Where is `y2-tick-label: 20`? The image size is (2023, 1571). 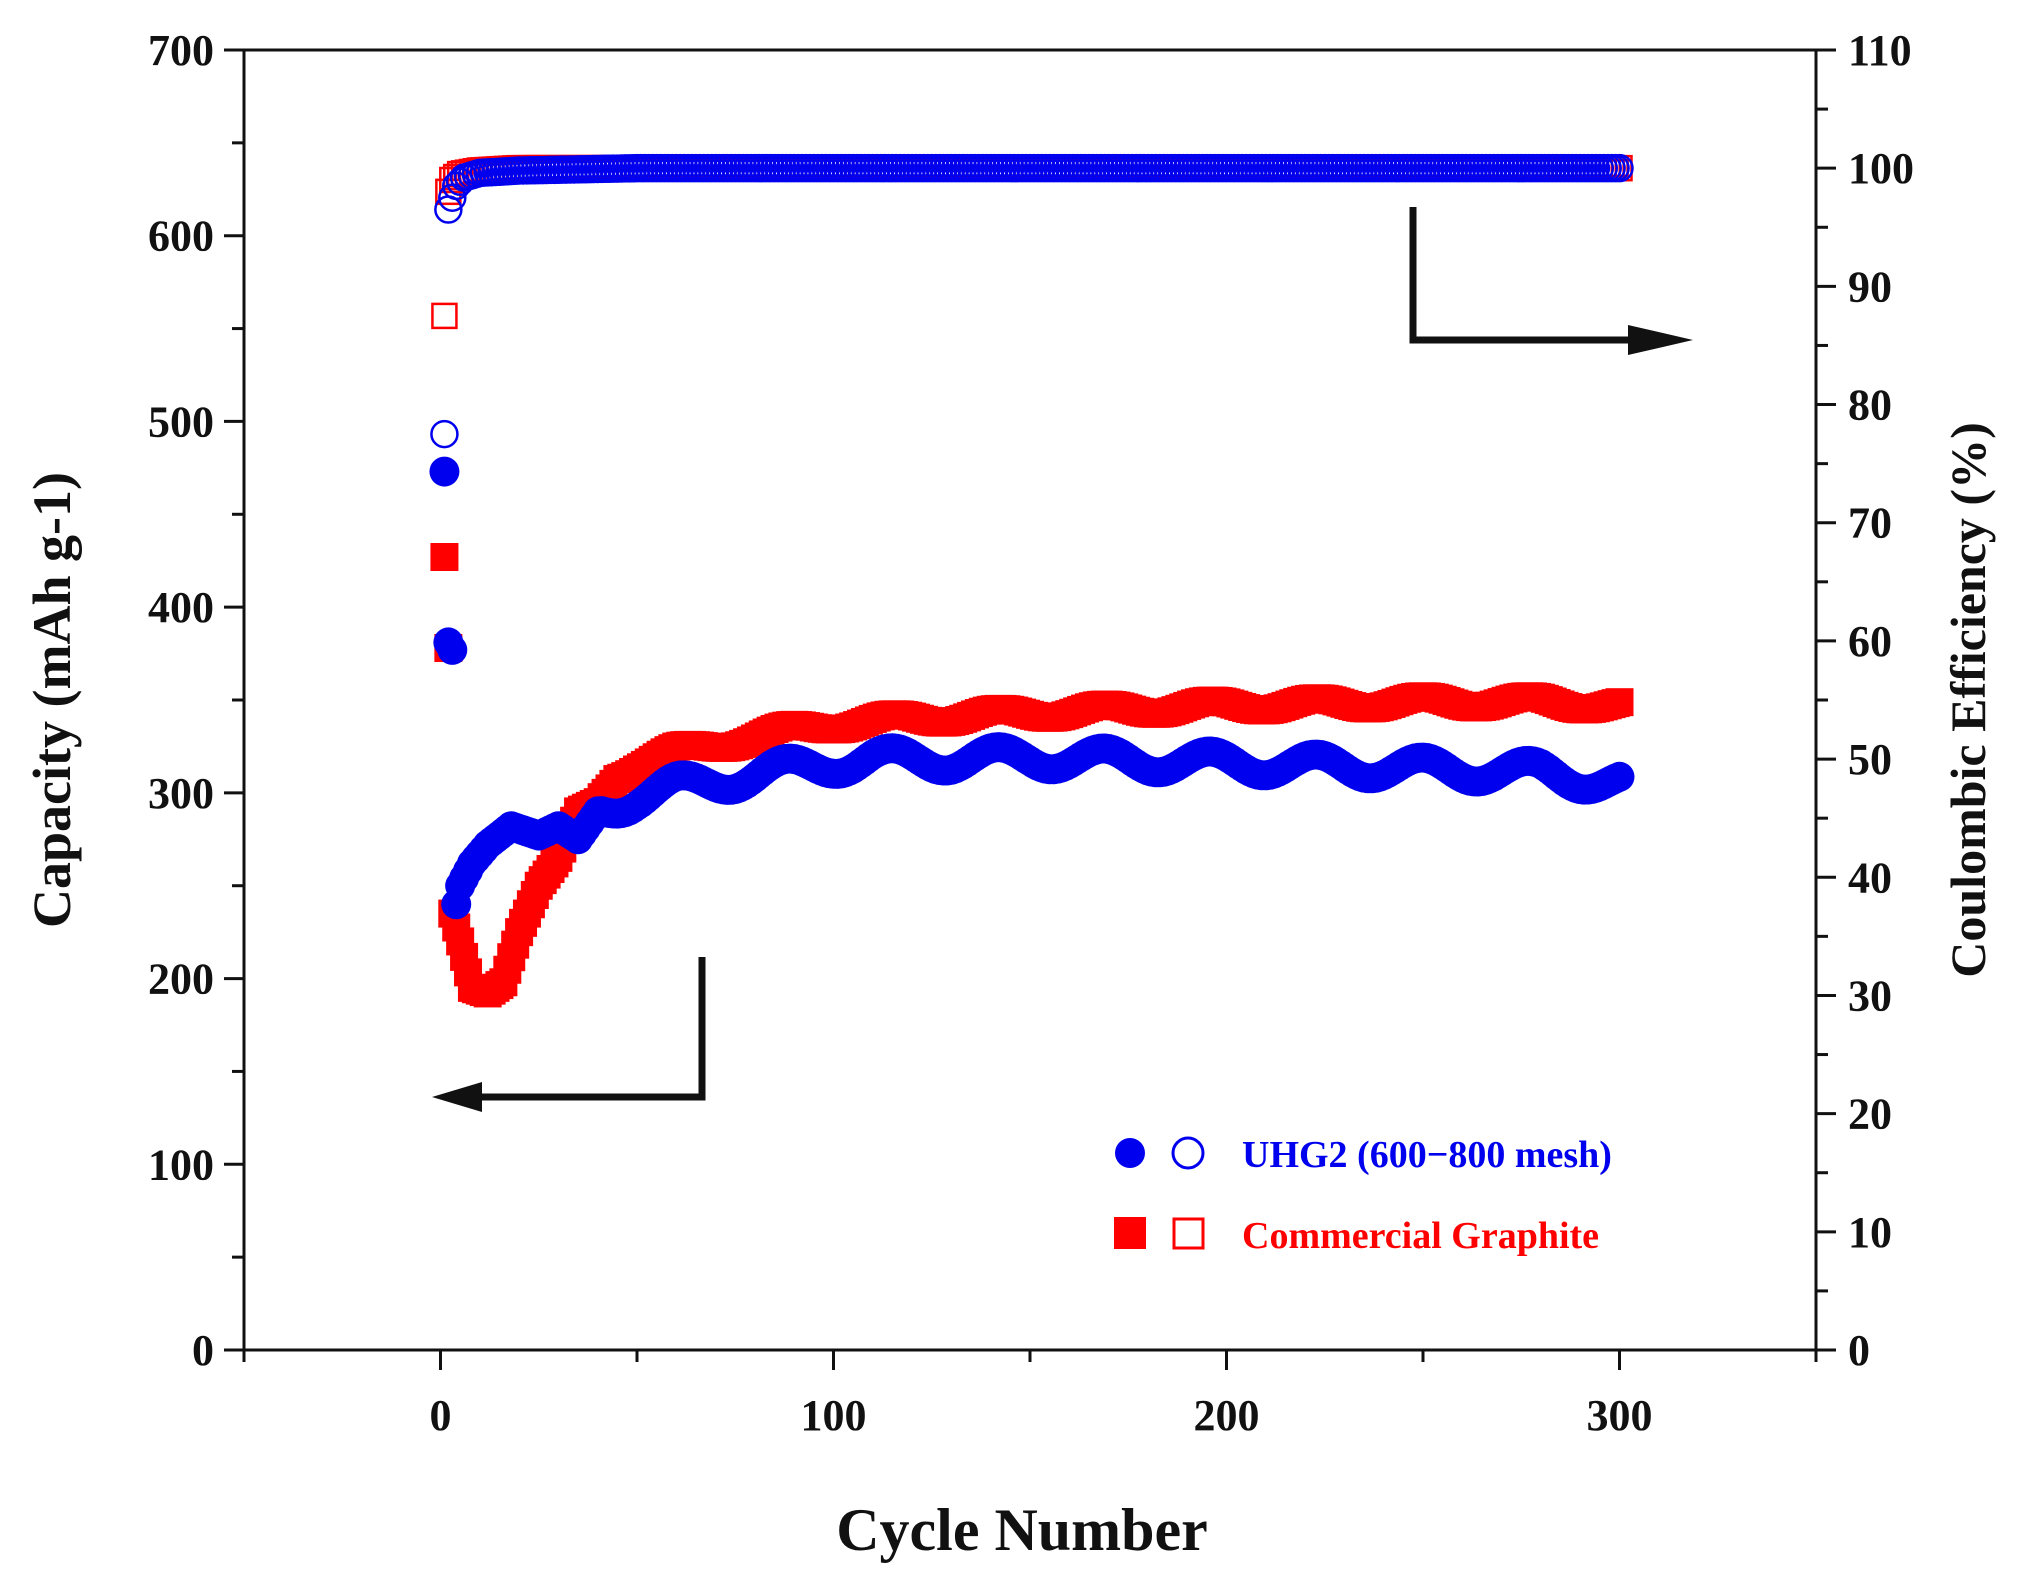
y2-tick-label: 20 is located at coordinates (1870, 1114).